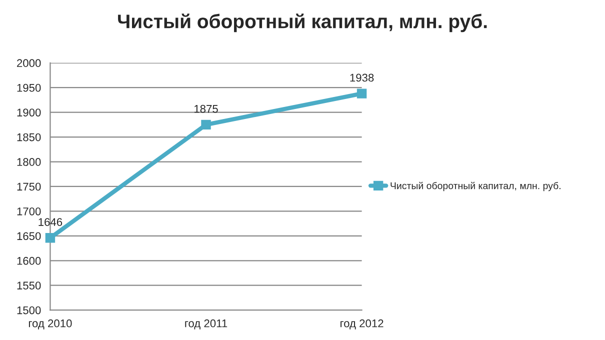 Image resolution: width=605 pixels, height=340 pixels. I want to click on y-tick-label: 1950, so click(29, 88).